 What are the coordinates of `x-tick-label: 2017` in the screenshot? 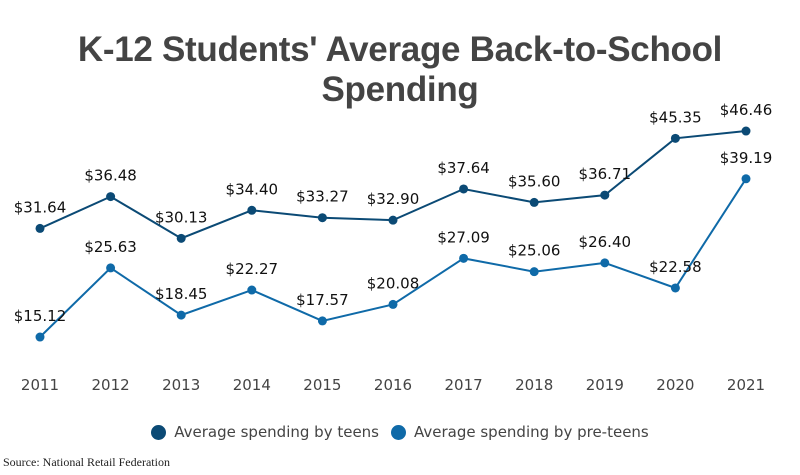 It's located at (464, 385).